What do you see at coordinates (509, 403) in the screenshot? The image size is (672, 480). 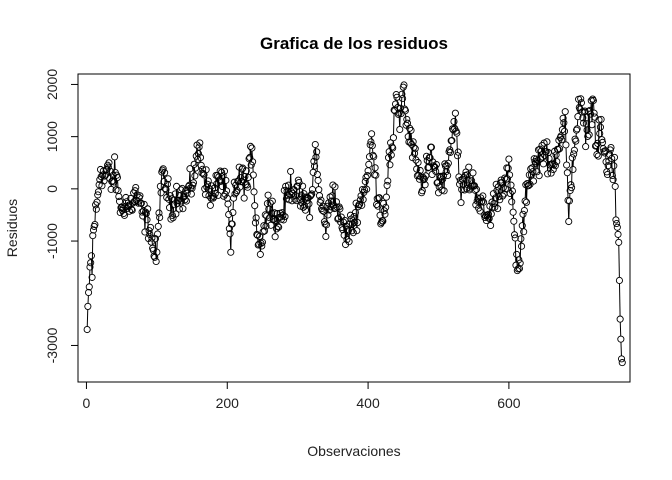 I see `x-tick-label: 600` at bounding box center [509, 403].